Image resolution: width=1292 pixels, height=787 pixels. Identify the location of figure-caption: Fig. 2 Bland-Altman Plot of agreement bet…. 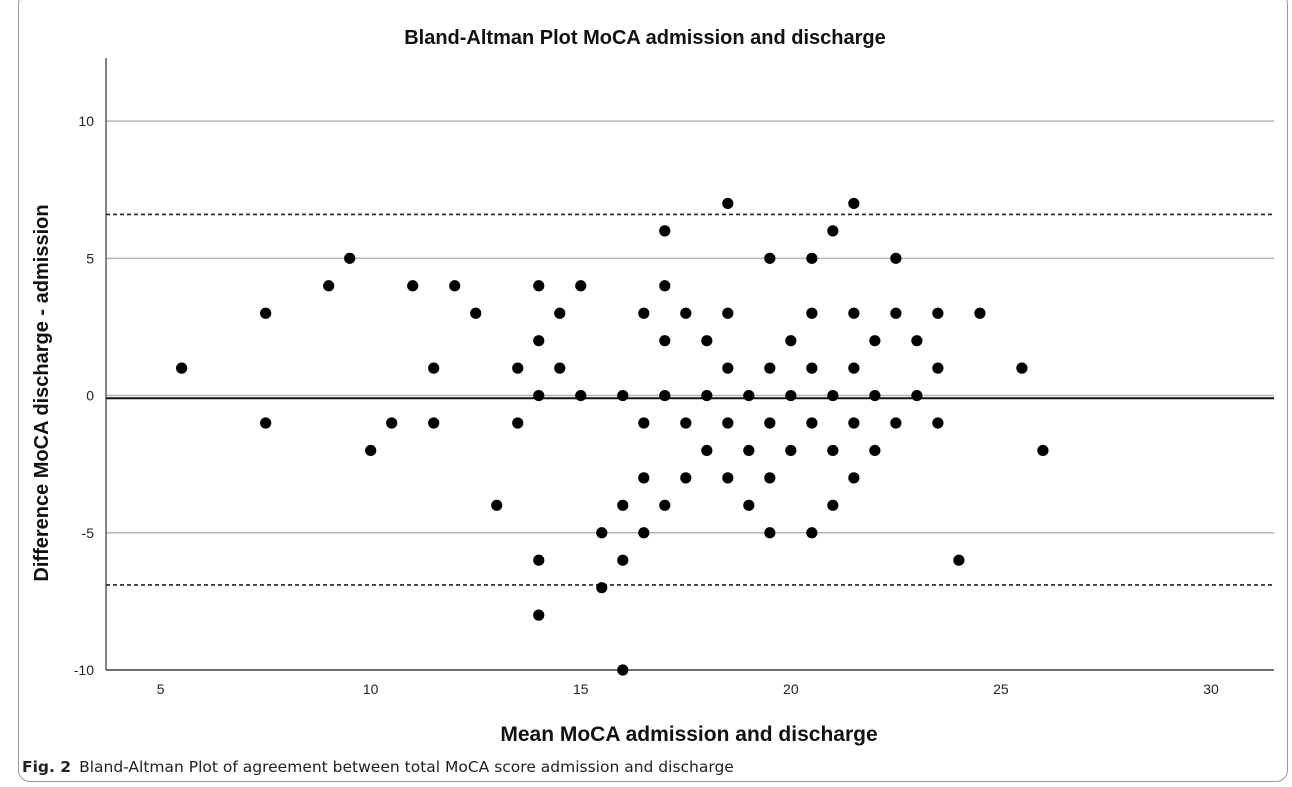
(378, 767).